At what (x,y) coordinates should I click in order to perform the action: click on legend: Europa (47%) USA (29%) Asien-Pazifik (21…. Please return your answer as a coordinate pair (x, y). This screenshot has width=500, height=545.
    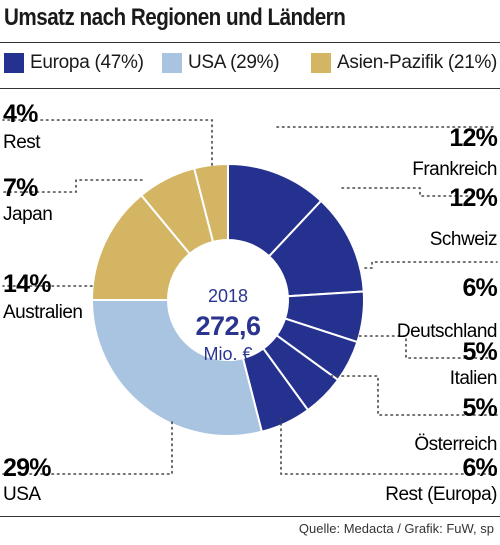
    Looking at the image, I should click on (252, 67).